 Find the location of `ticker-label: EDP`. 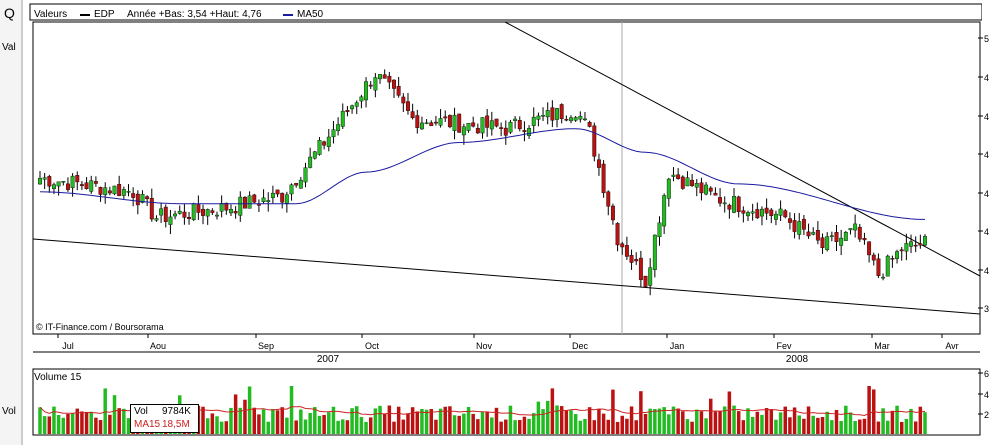

ticker-label: EDP is located at coordinates (104, 14).